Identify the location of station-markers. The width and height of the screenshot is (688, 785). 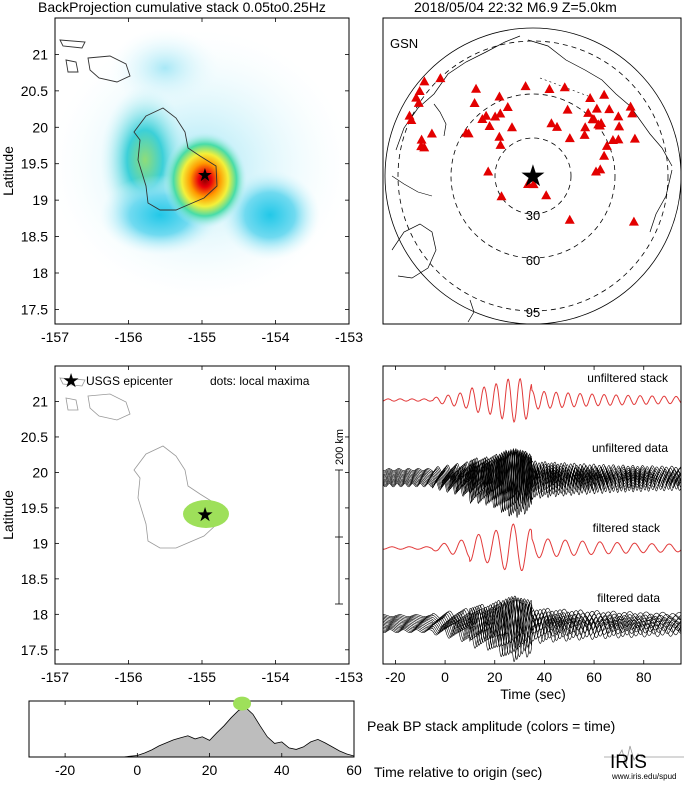
(522, 149).